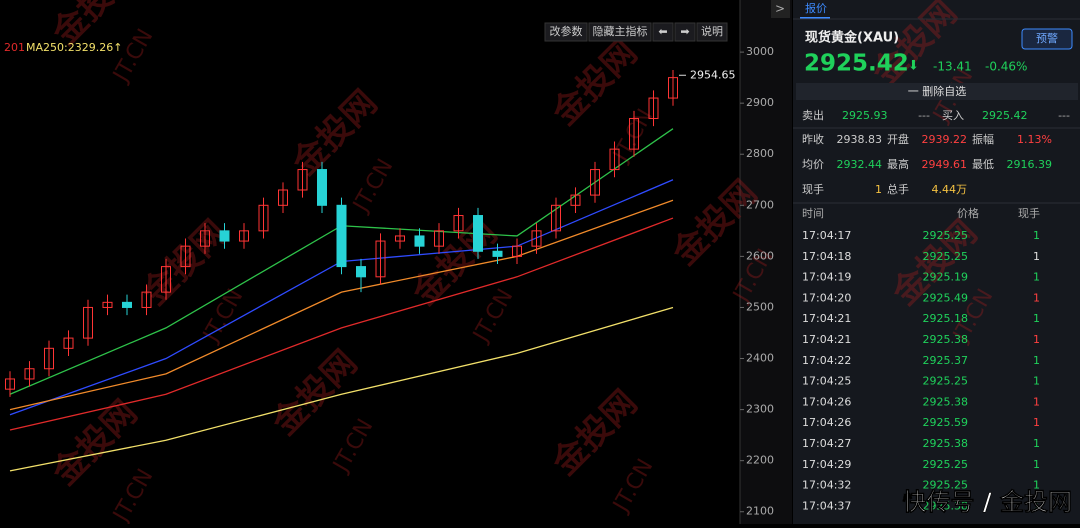 This screenshot has width=1080, height=528. What do you see at coordinates (1034, 139) in the screenshot?
I see `stat-value: 1.13%` at bounding box center [1034, 139].